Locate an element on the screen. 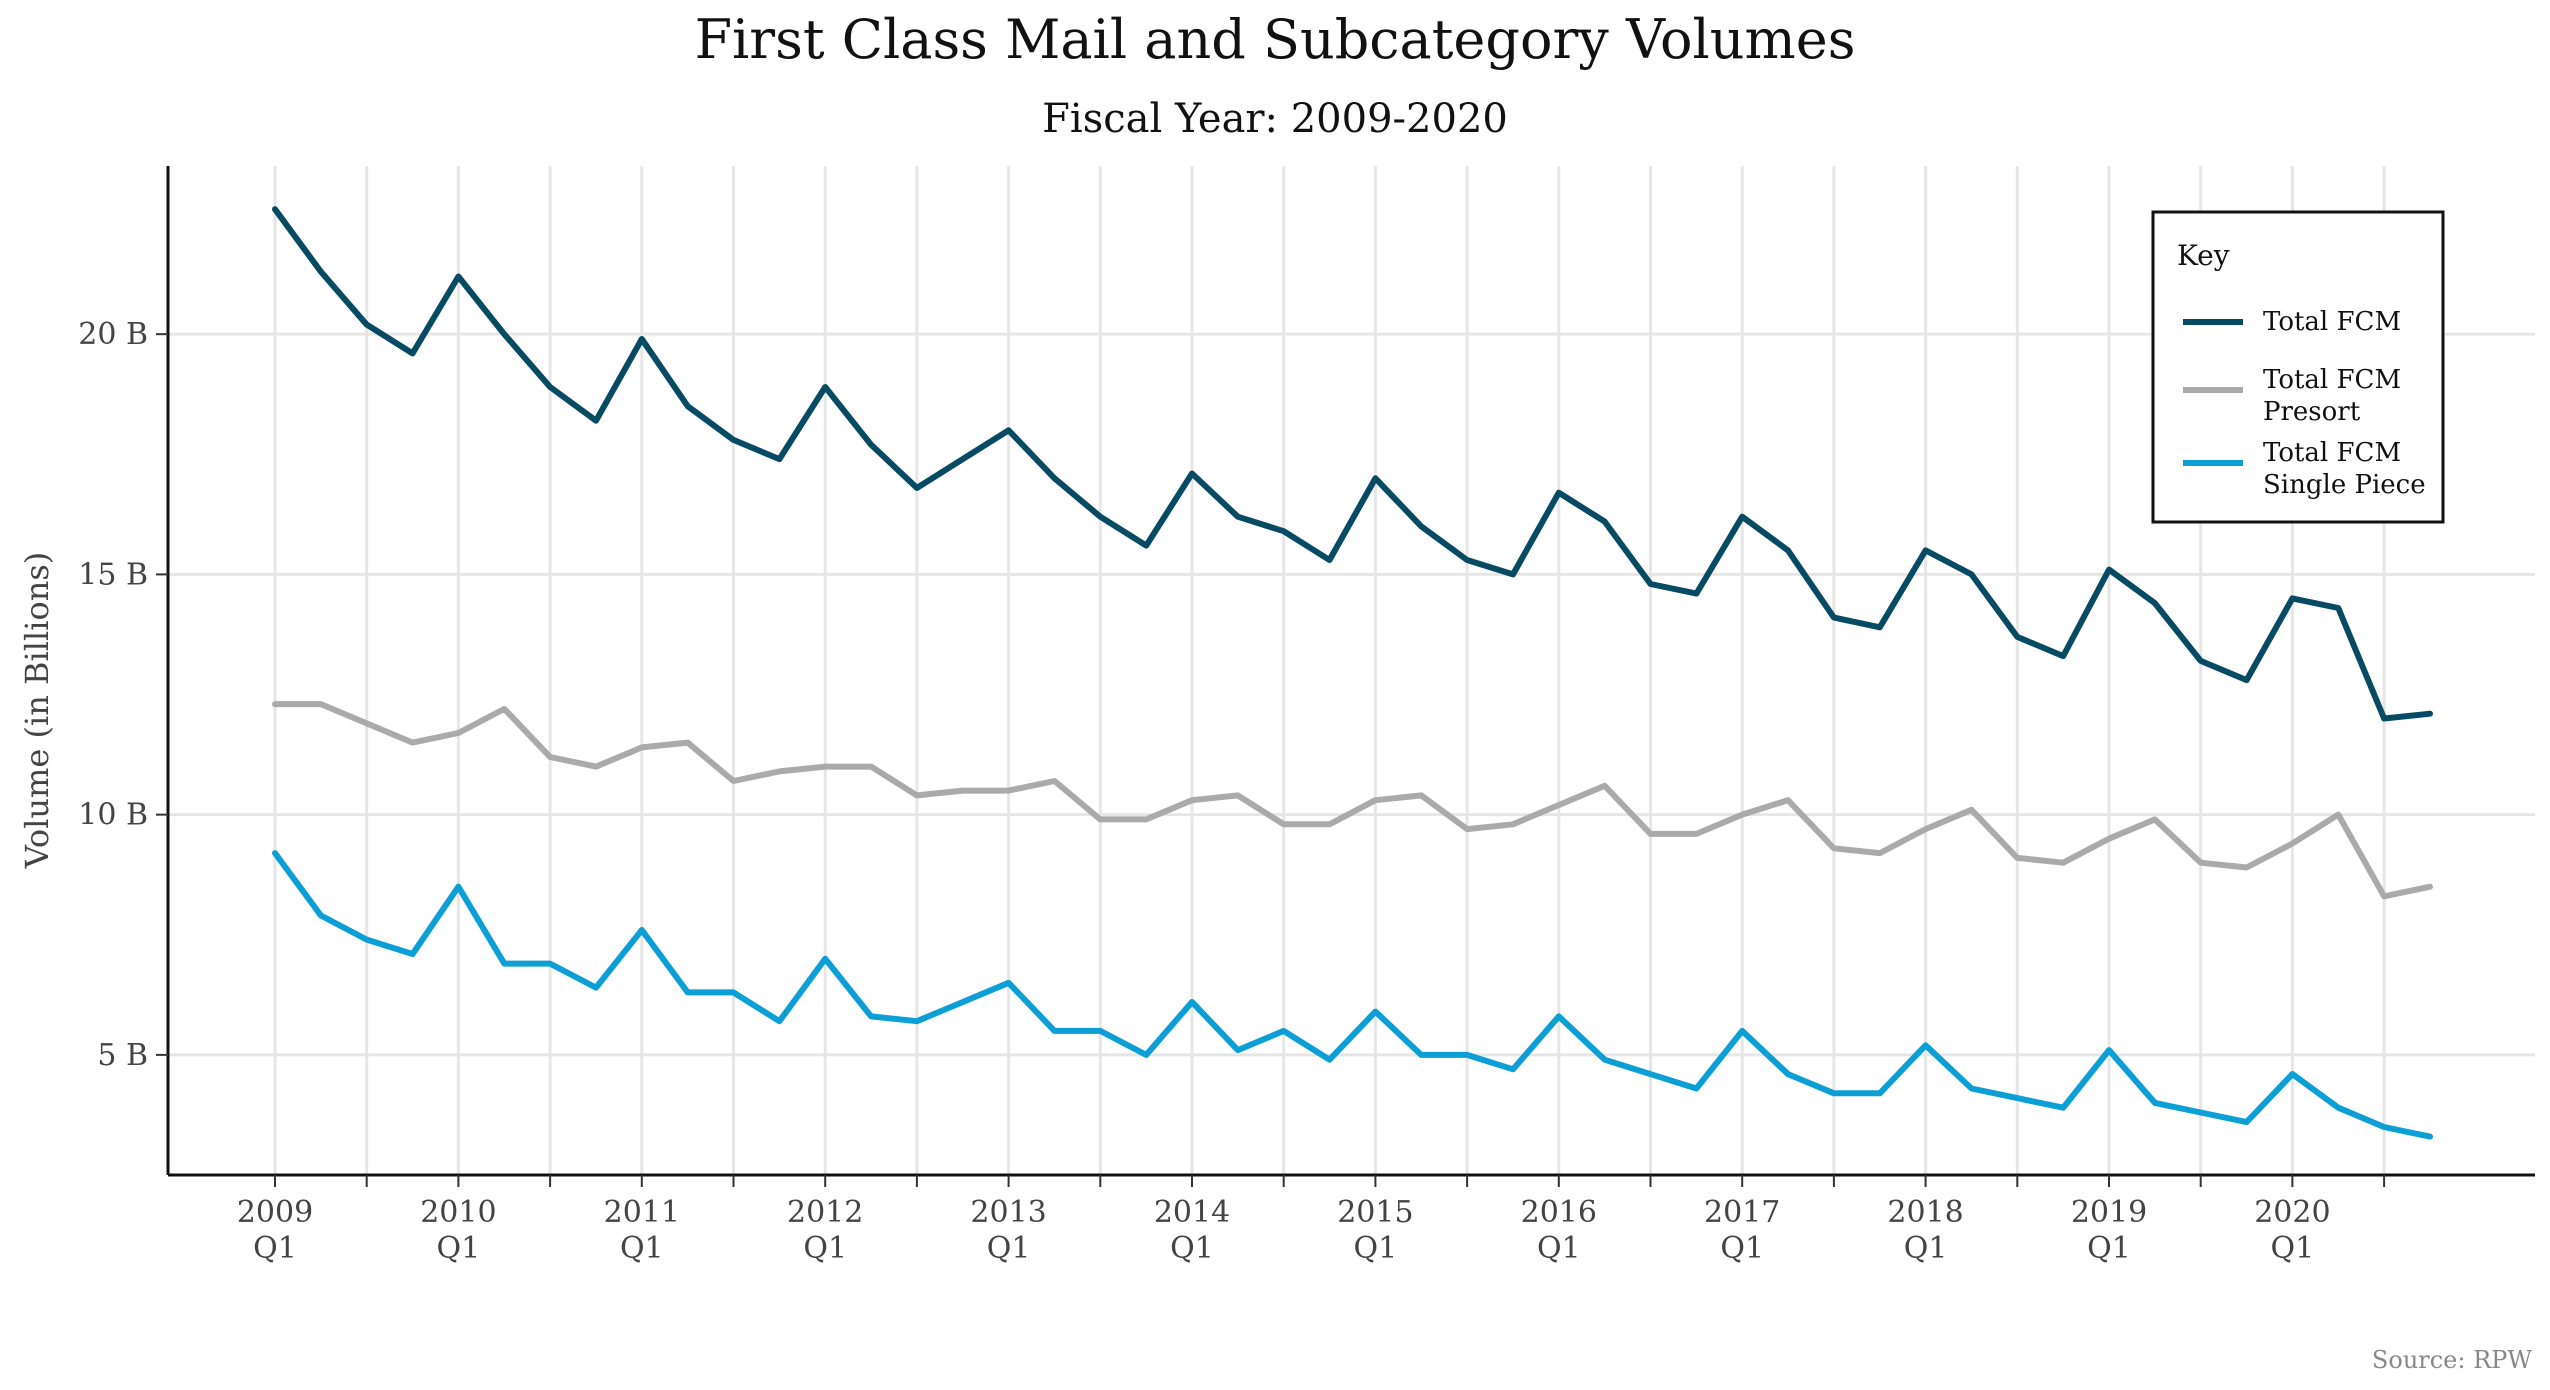  x-tick-label-year: 2013 is located at coordinates (1008, 1212).